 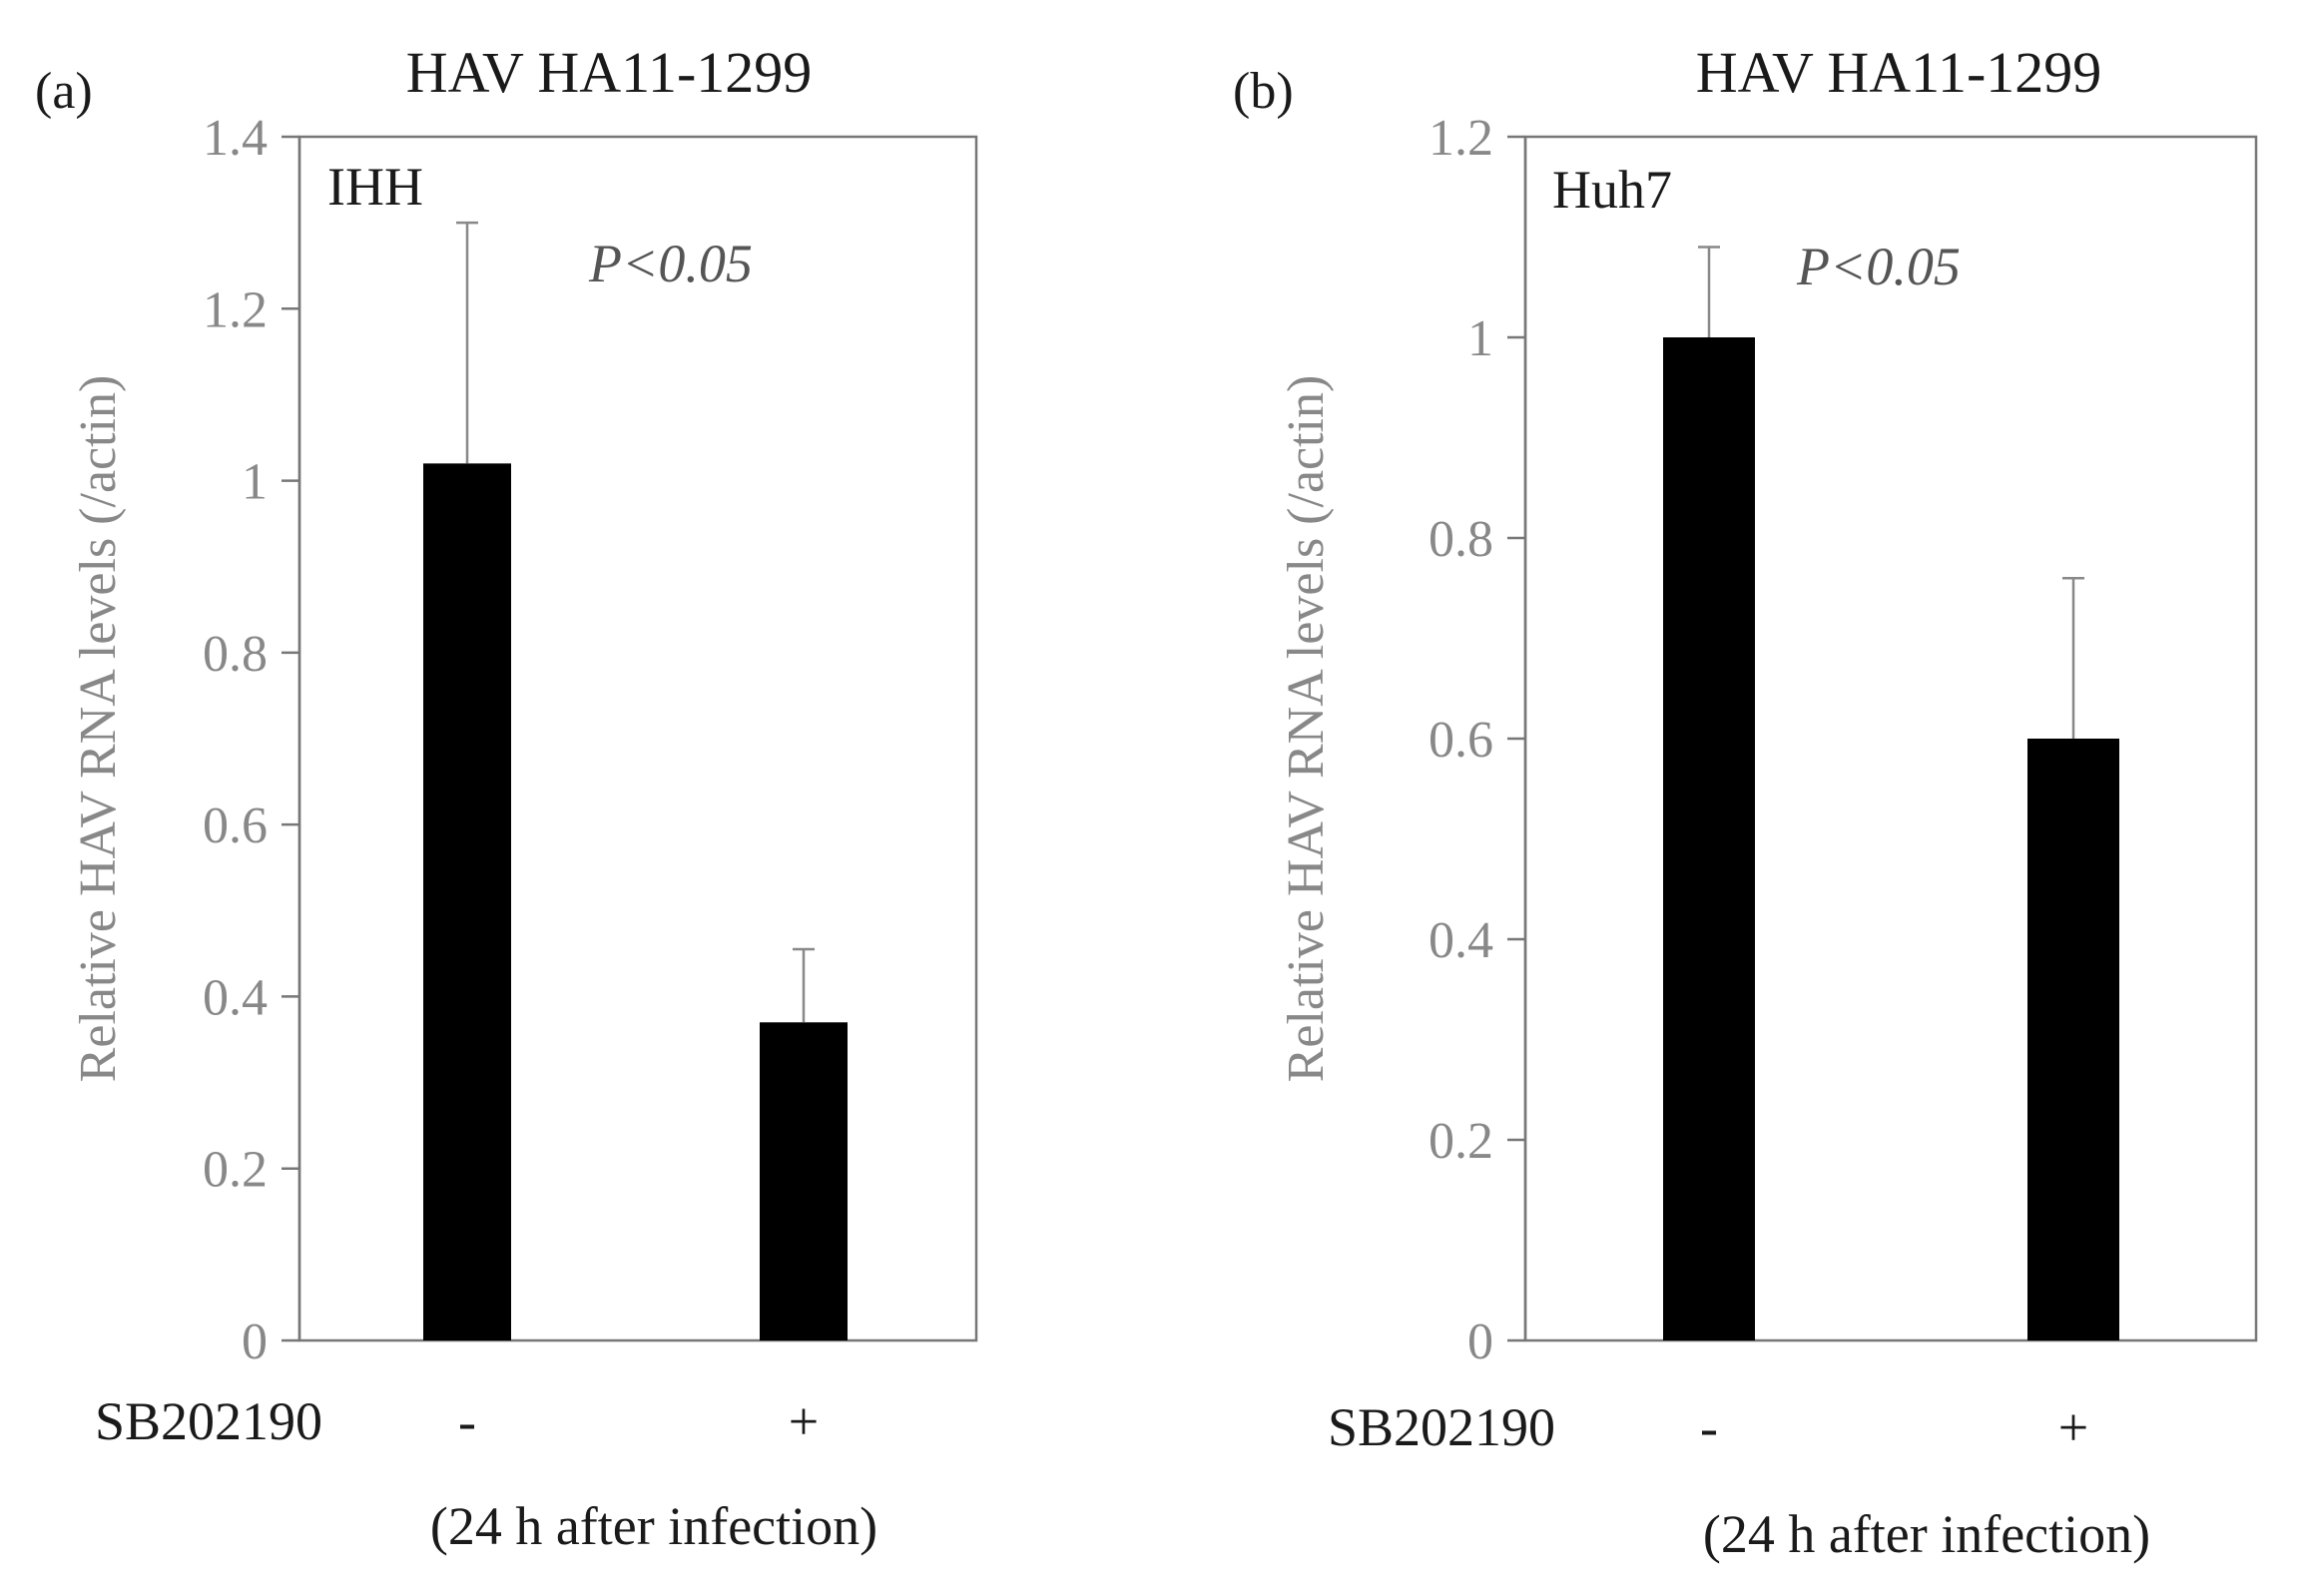 What do you see at coordinates (638, 1421) in the screenshot?
I see `panel-a-category-labels: - +` at bounding box center [638, 1421].